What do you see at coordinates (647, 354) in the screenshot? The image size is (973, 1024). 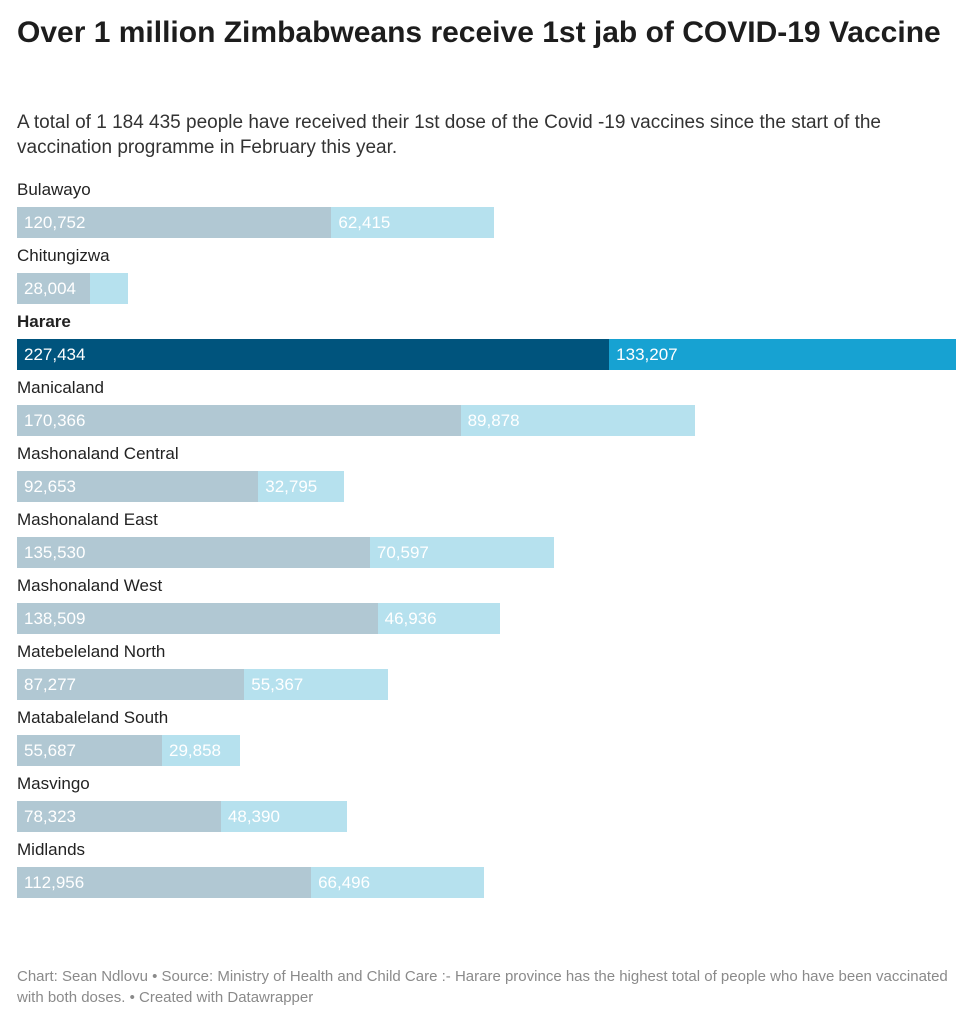 I see `data-label: 133,207` at bounding box center [647, 354].